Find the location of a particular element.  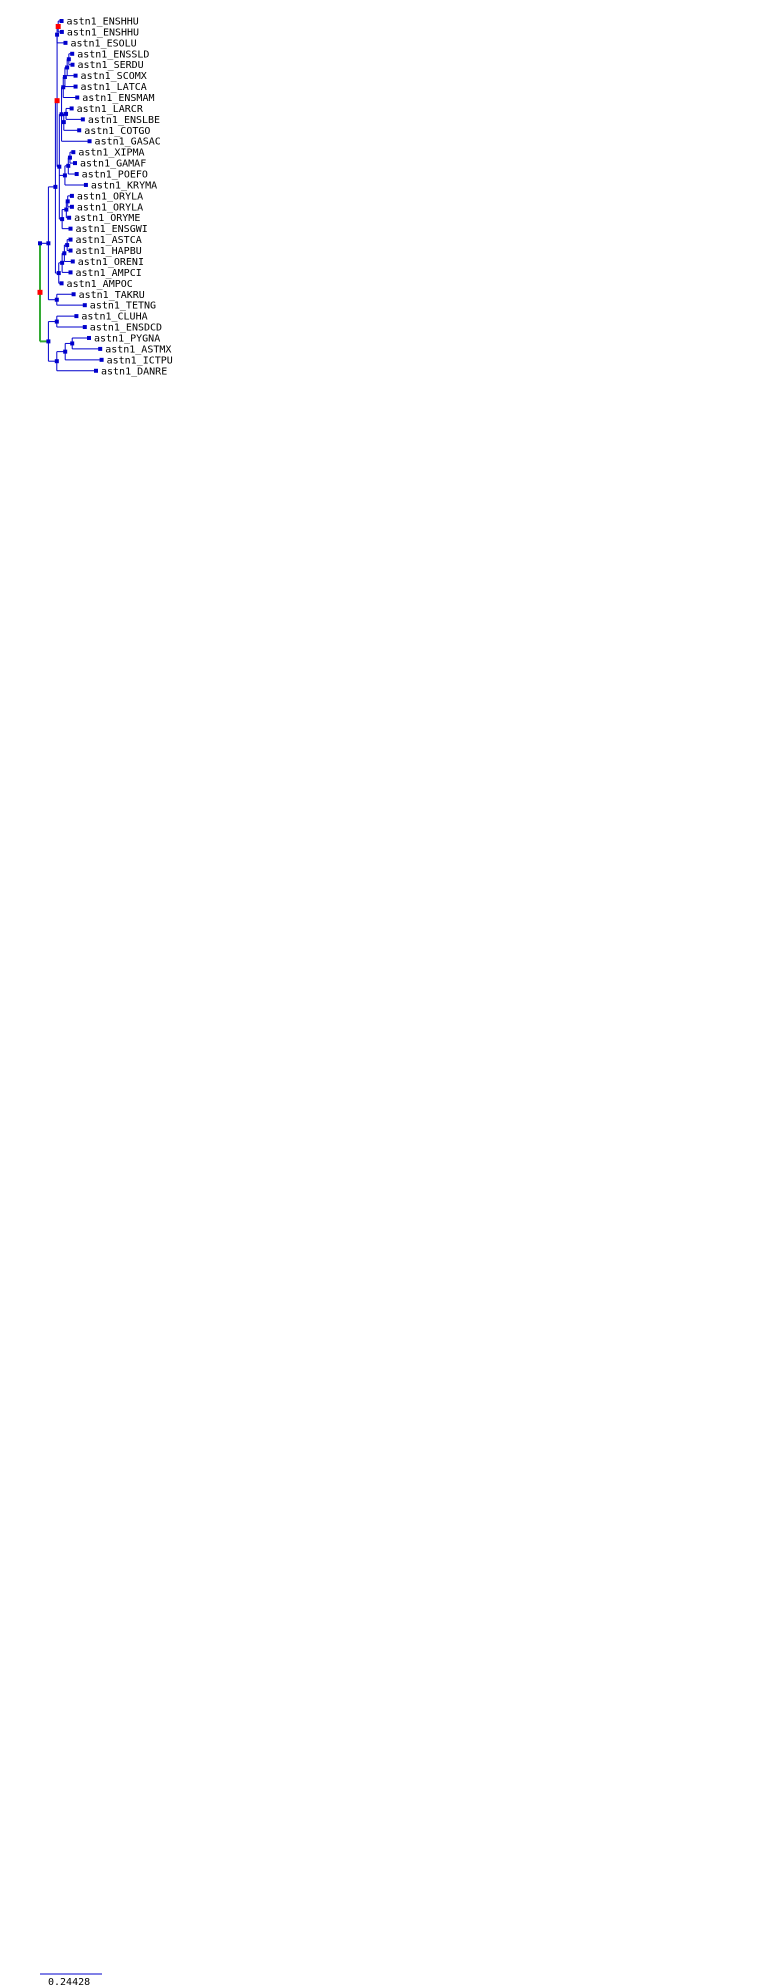

leaf-label: astn1_ASTCA is located at coordinates (109, 240).